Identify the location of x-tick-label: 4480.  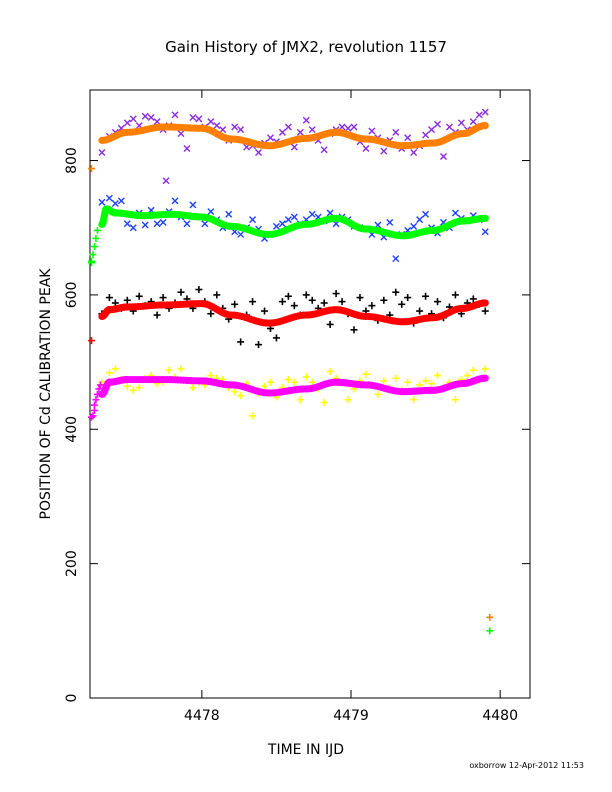
(500, 716).